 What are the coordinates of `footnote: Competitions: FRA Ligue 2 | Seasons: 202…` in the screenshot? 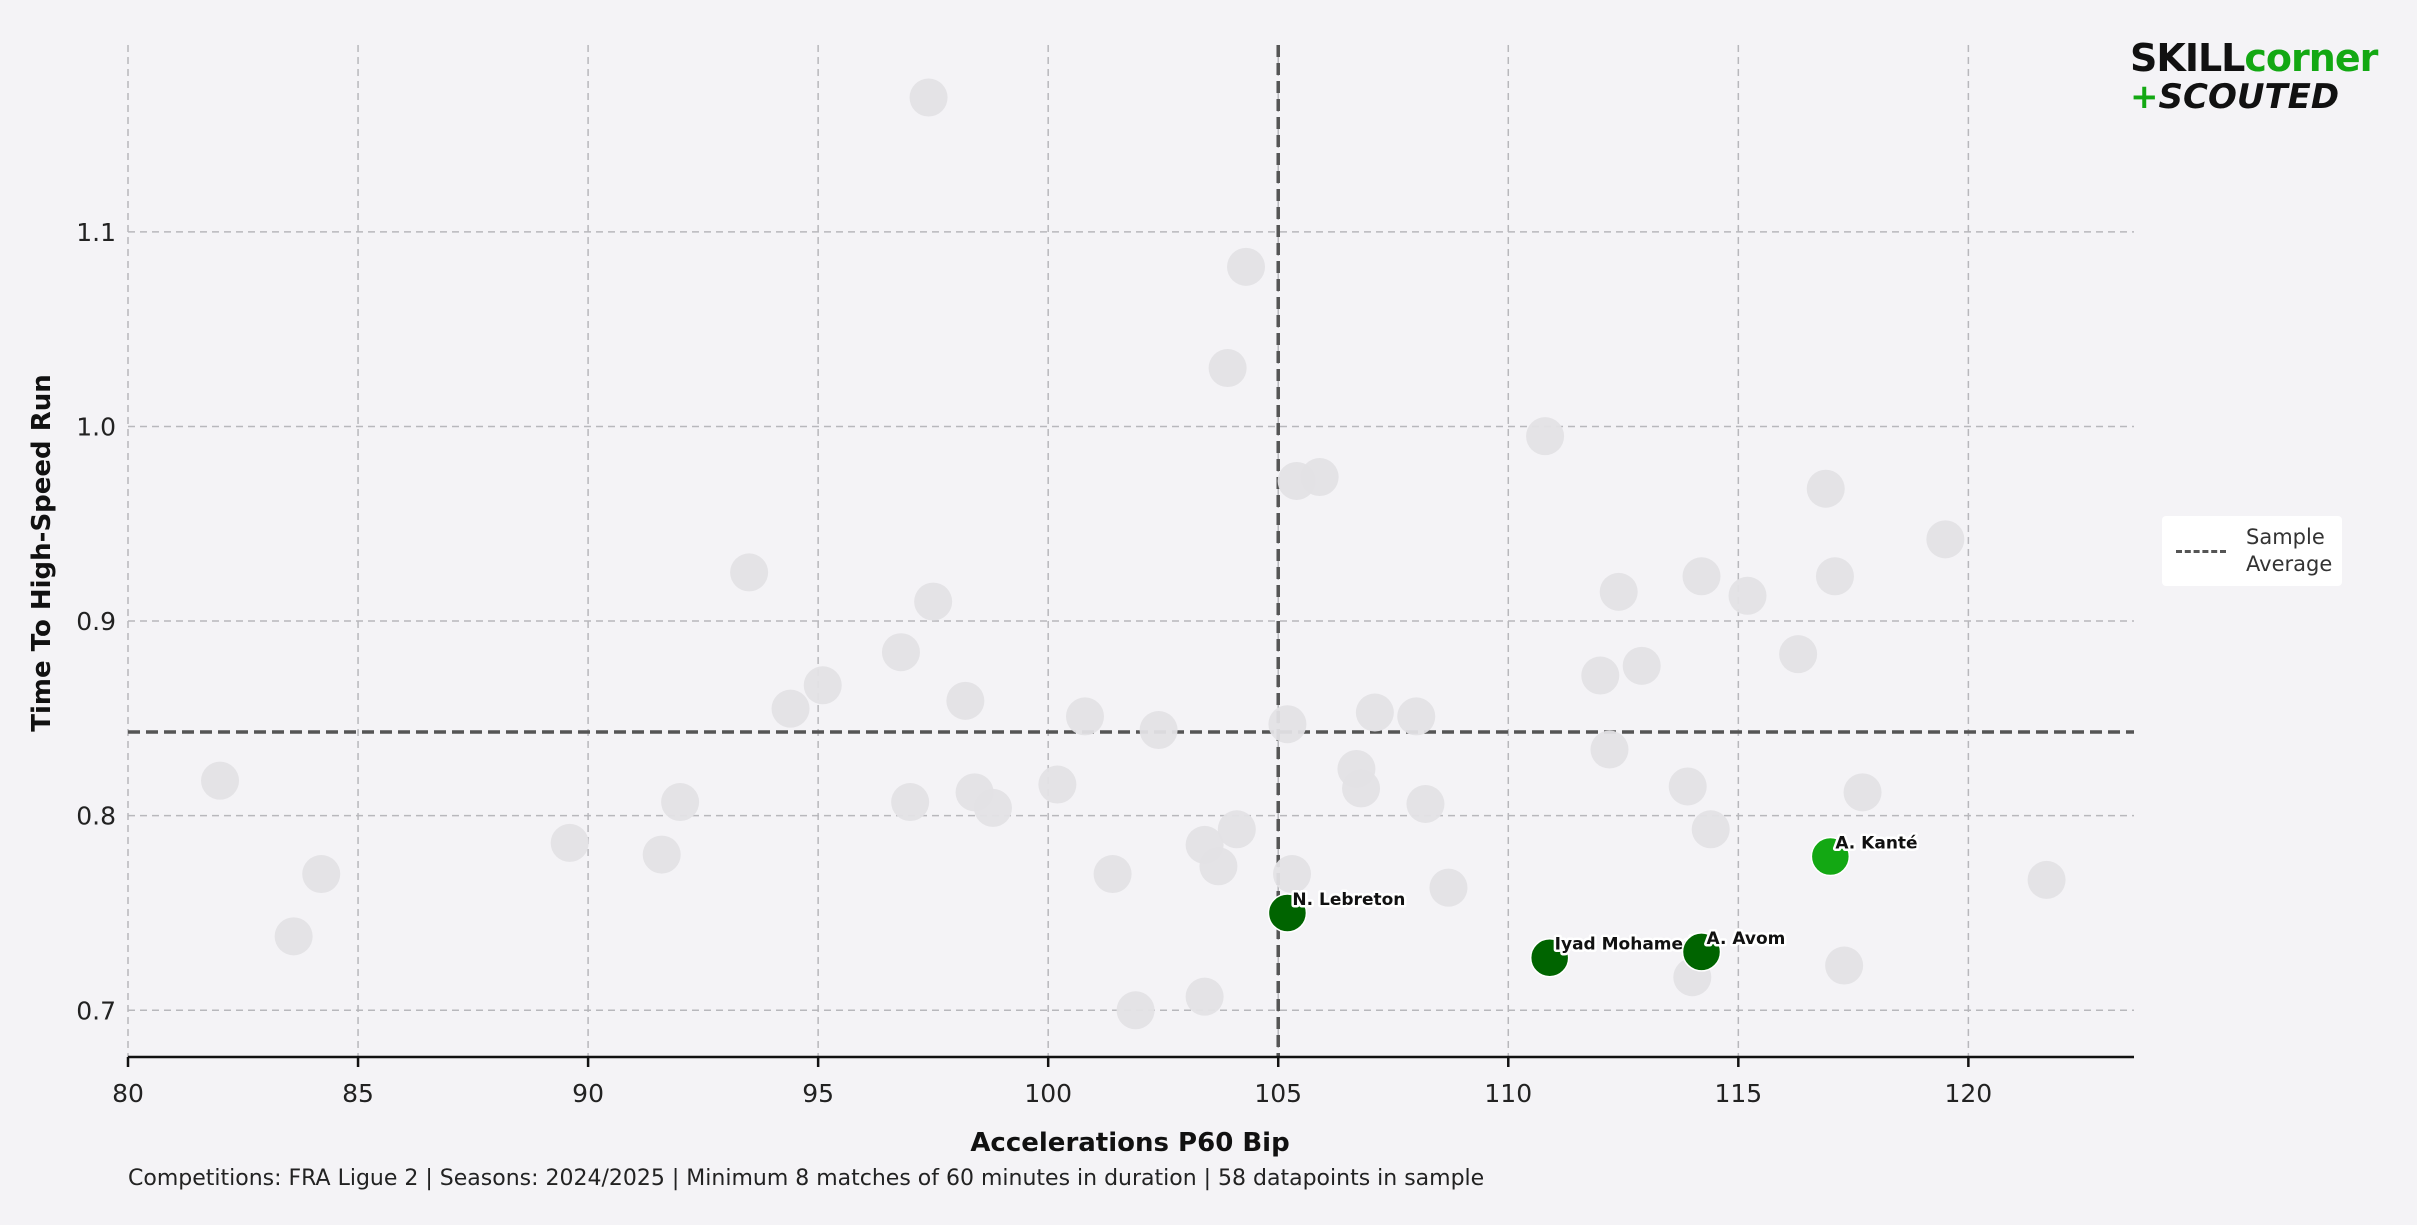 It's located at (806, 1178).